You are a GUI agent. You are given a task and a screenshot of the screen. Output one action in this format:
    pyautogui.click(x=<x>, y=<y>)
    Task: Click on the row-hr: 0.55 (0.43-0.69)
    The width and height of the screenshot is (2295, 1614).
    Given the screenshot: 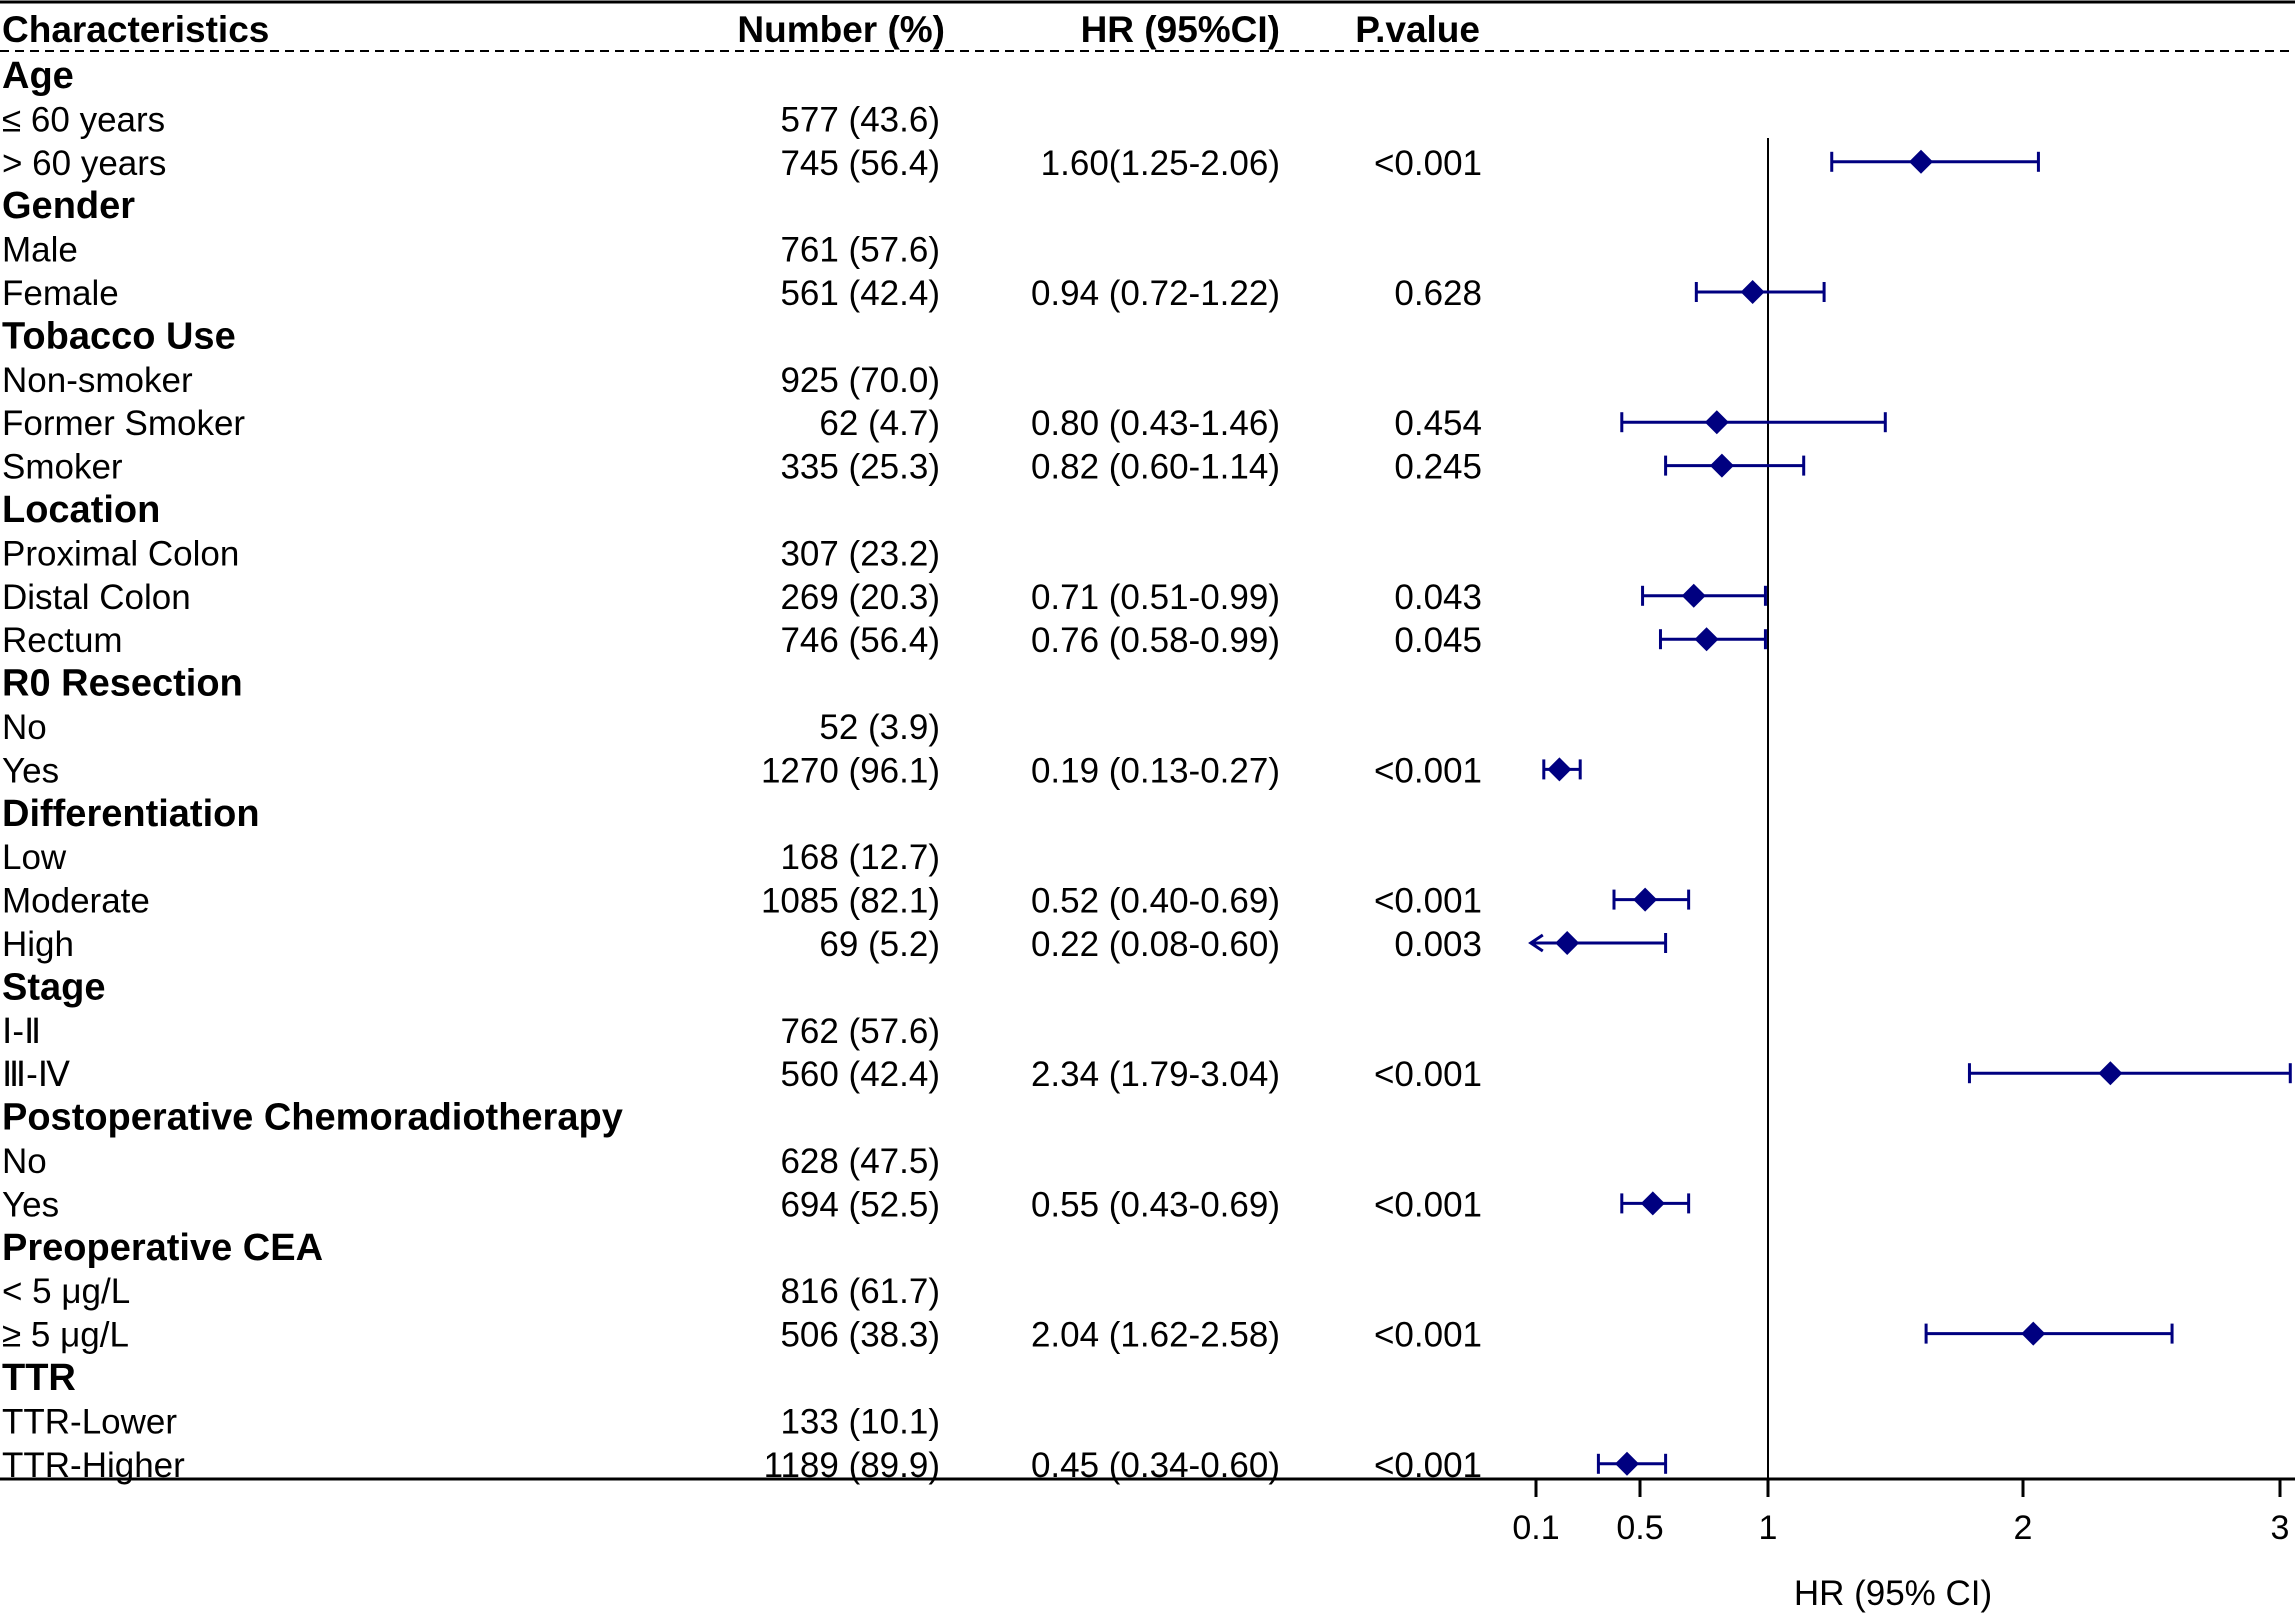 What is the action you would take?
    pyautogui.click(x=1155, y=1204)
    